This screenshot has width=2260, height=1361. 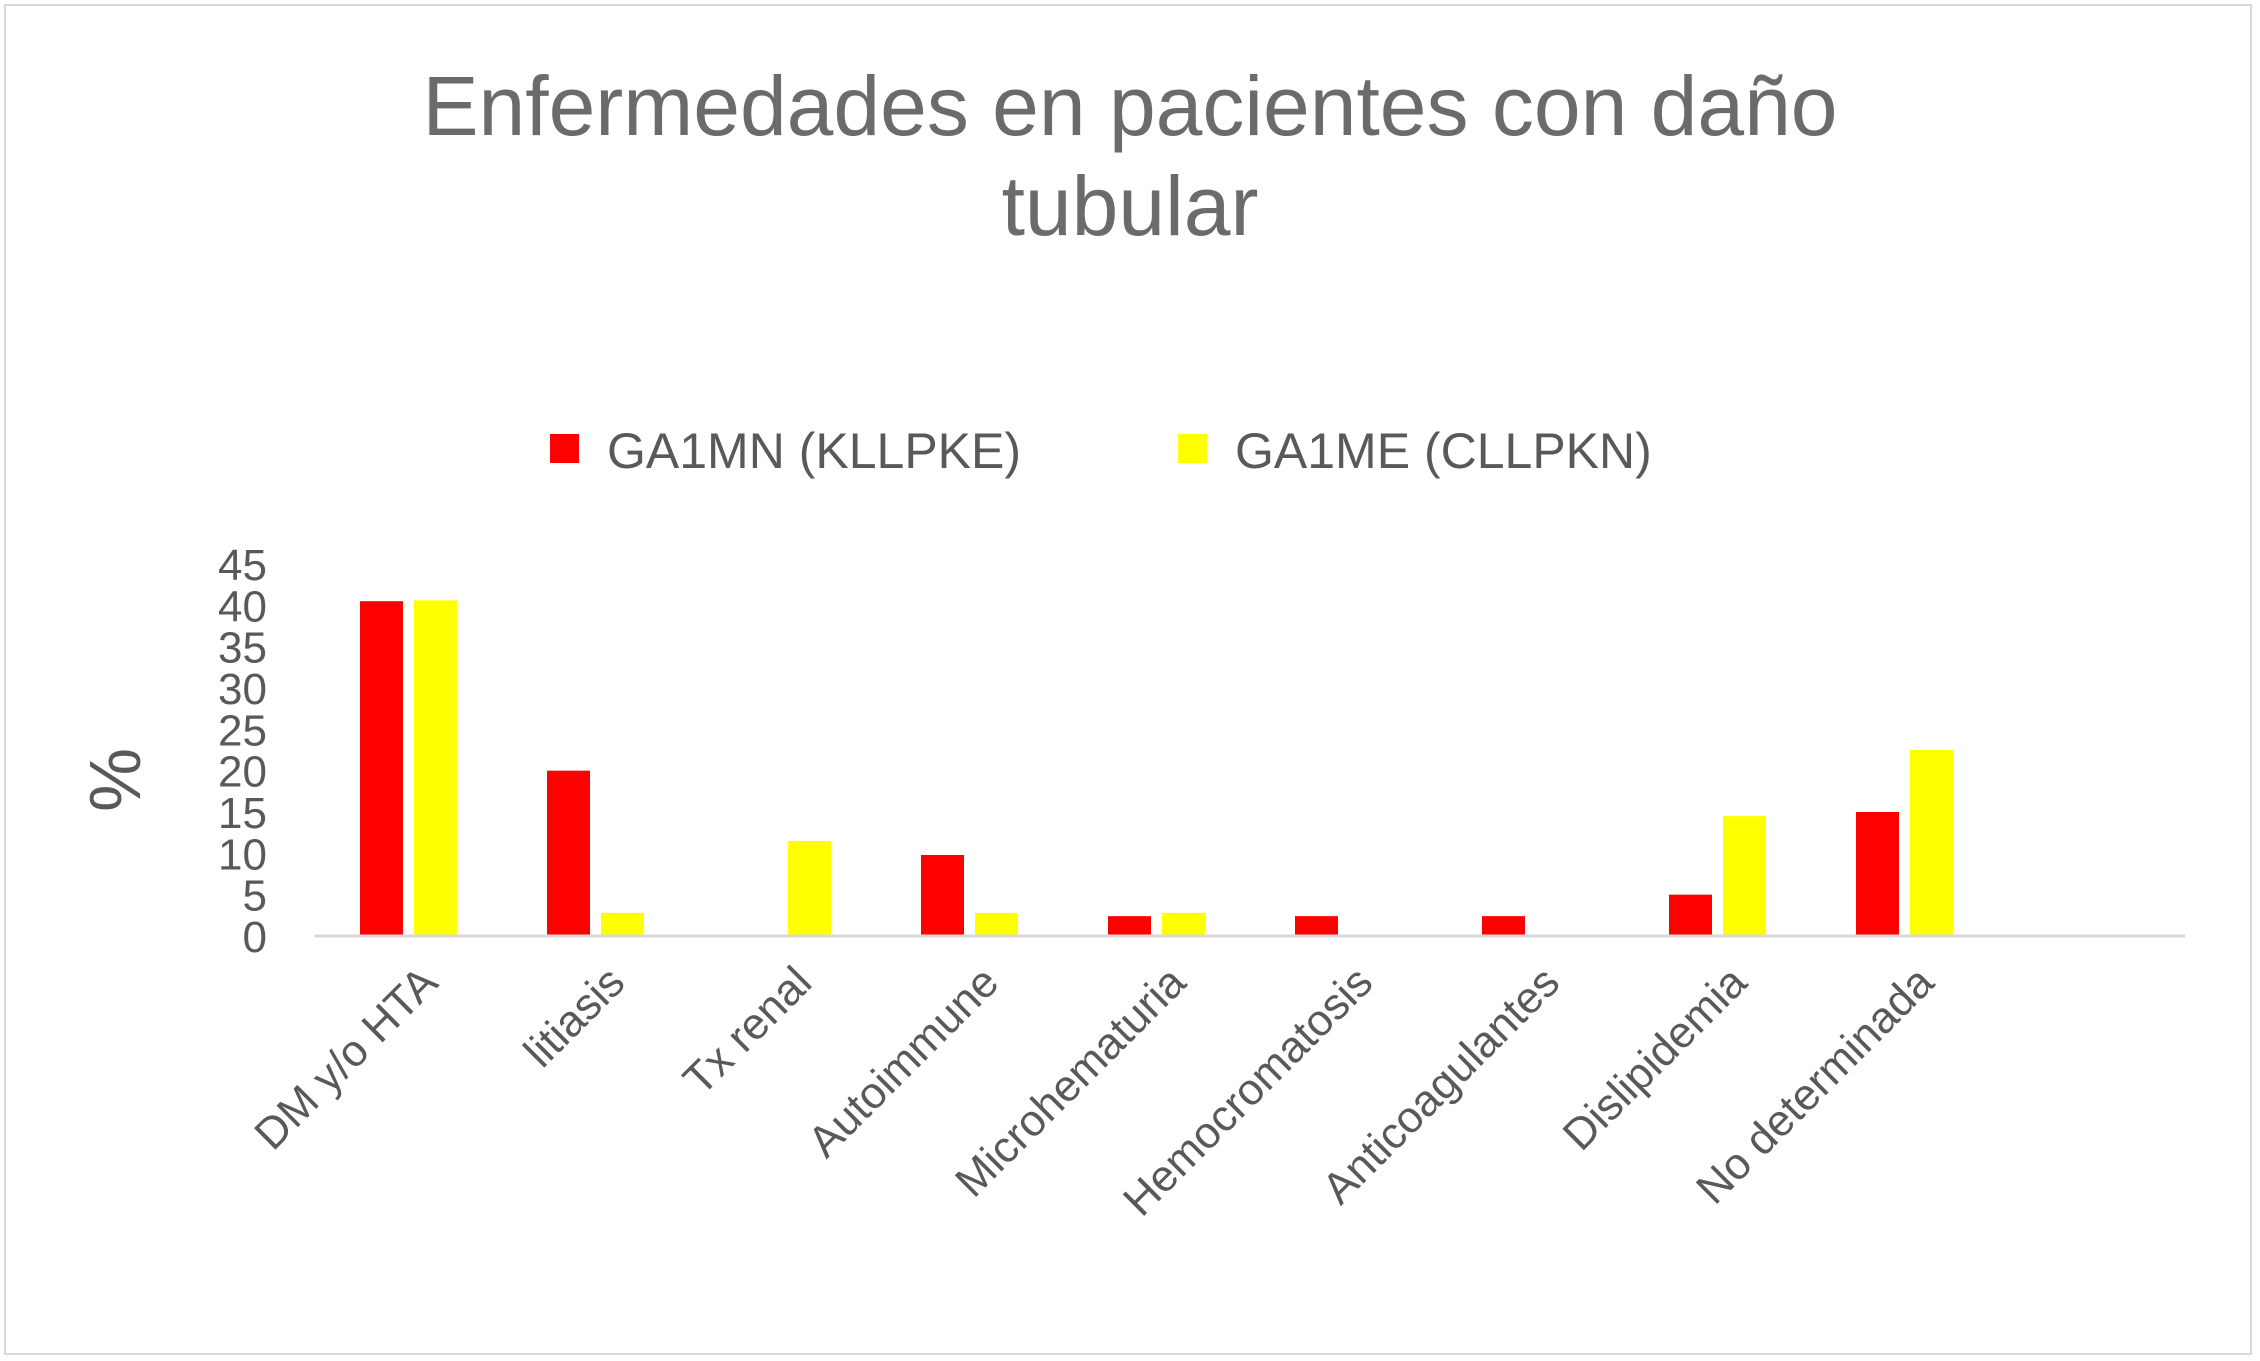 I want to click on y-tick-label-5: 25, so click(x=242, y=730).